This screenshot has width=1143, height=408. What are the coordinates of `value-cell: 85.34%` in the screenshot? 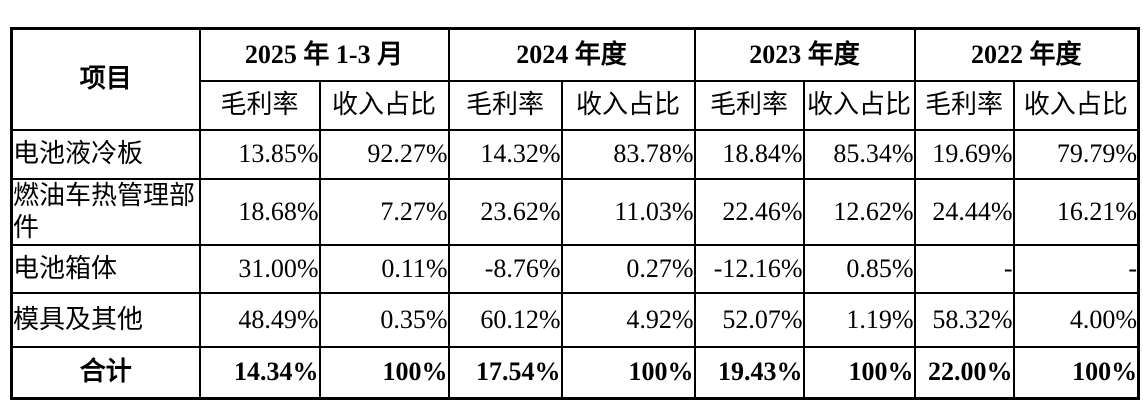 It's located at (859, 154).